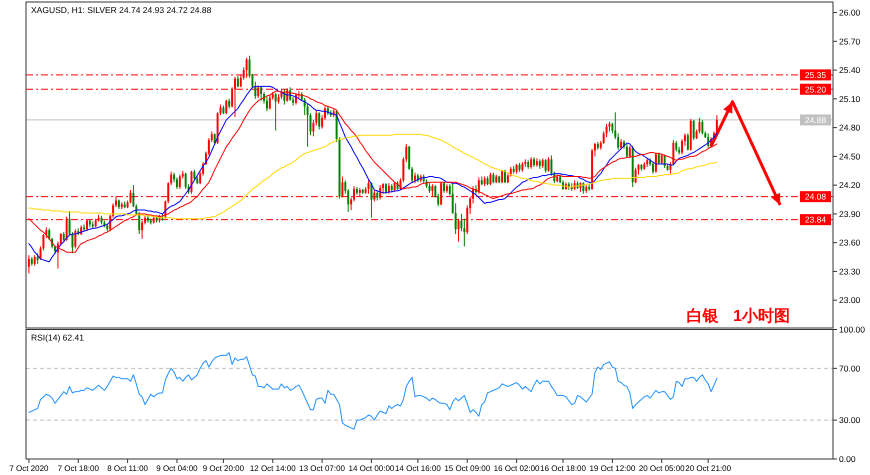  What do you see at coordinates (850, 127) in the screenshot?
I see `y-tick-label: 24.80` at bounding box center [850, 127].